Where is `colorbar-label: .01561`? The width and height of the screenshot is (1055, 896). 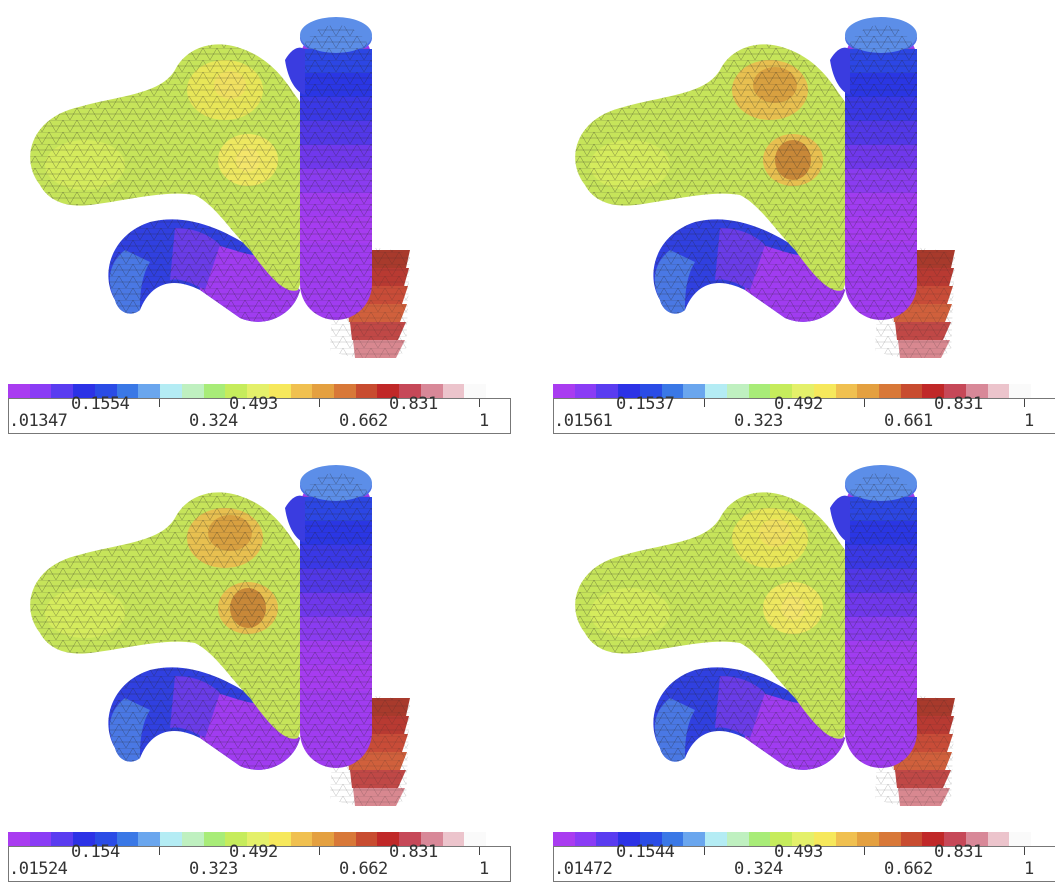
colorbar-label: .01561 is located at coordinates (583, 421).